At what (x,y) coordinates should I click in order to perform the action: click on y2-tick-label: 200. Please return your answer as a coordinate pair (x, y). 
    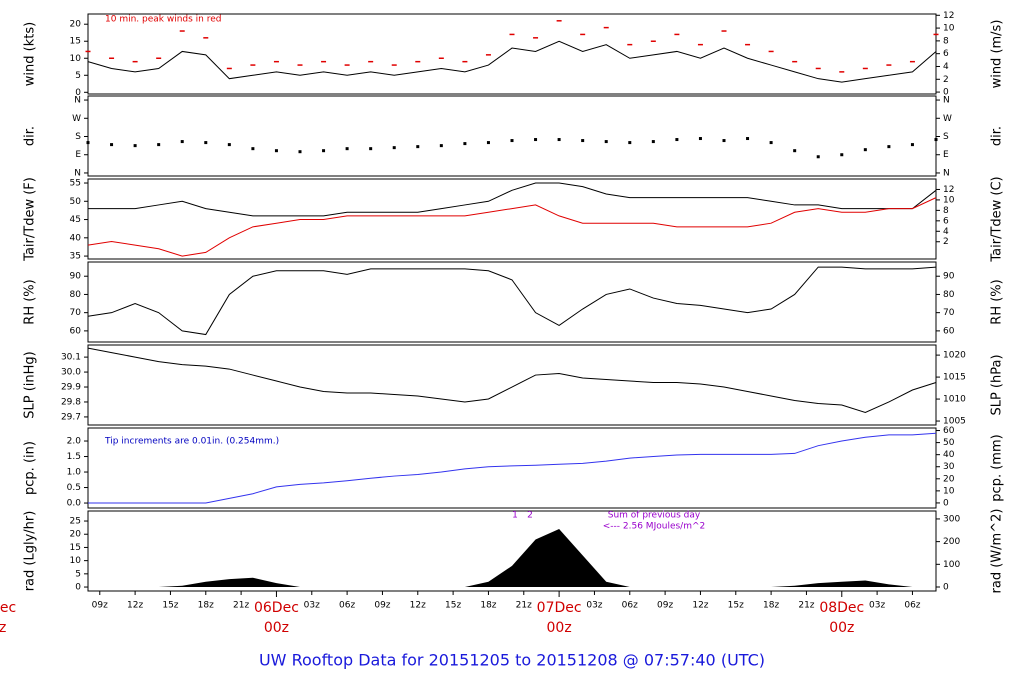
    Looking at the image, I should click on (951, 542).